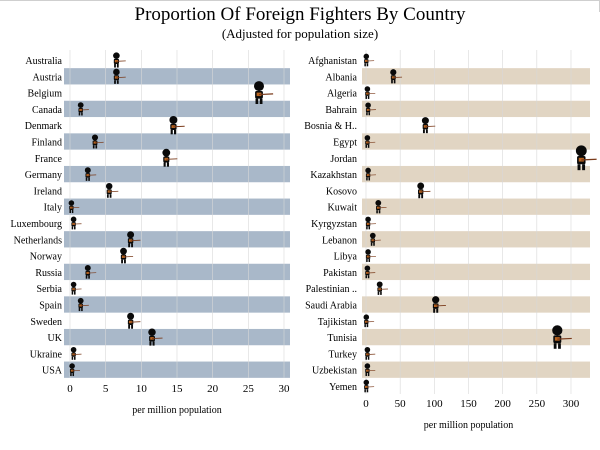  What do you see at coordinates (341, 77) in the screenshot?
I see `category-label: Albania` at bounding box center [341, 77].